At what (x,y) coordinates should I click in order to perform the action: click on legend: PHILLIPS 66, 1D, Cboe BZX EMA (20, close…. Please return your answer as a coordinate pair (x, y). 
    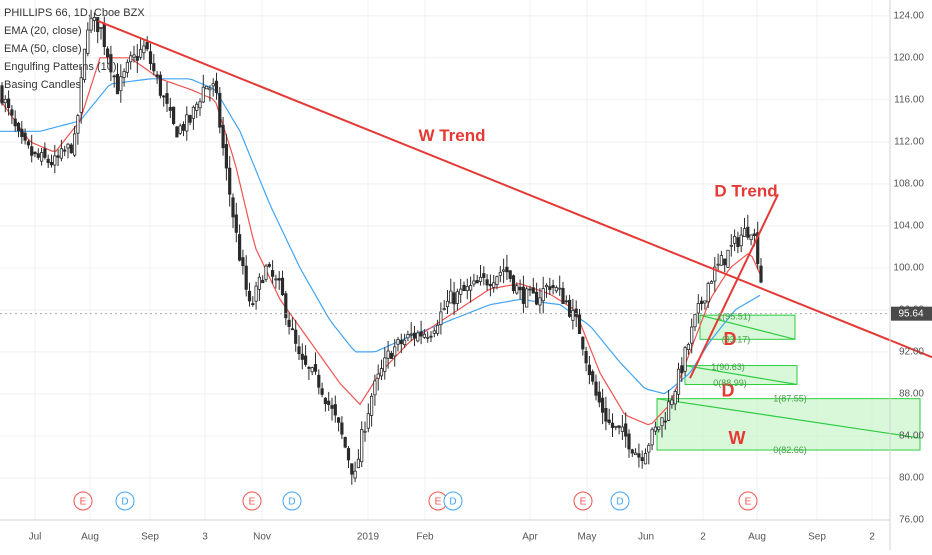
    Looking at the image, I should click on (74, 49).